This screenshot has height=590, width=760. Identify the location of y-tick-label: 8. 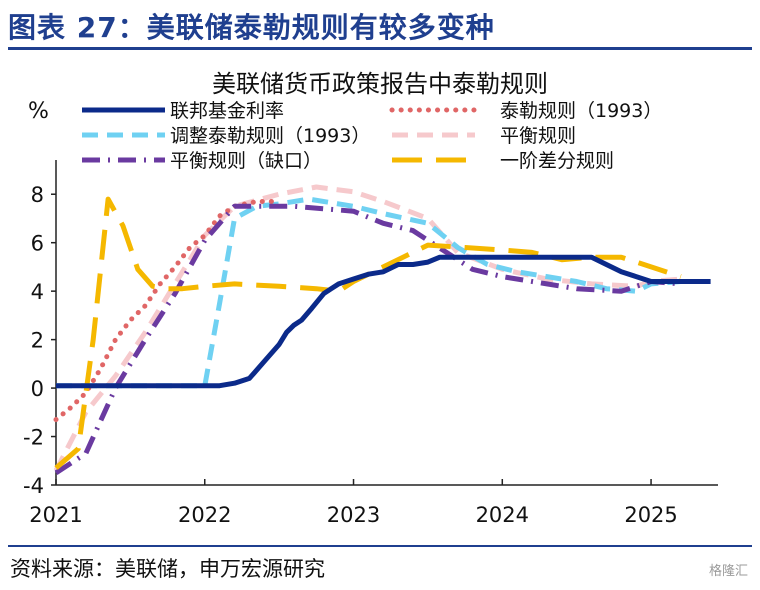
(37, 195).